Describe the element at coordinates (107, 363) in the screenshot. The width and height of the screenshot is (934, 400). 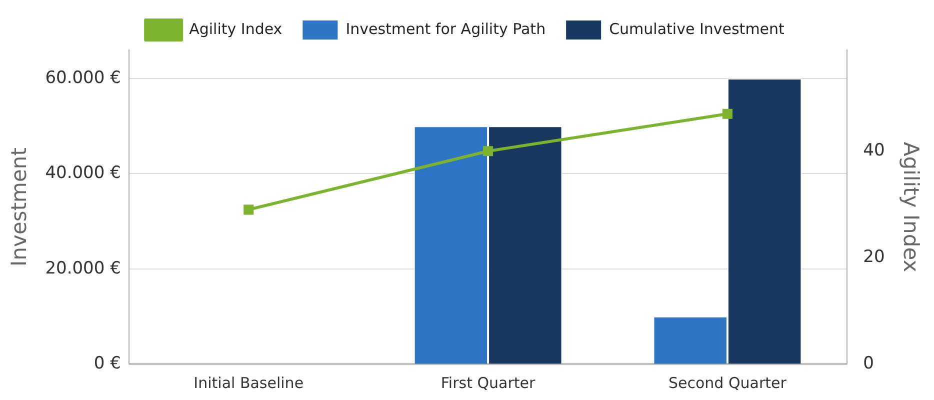
I see `y-tick-label: 0 €` at that location.